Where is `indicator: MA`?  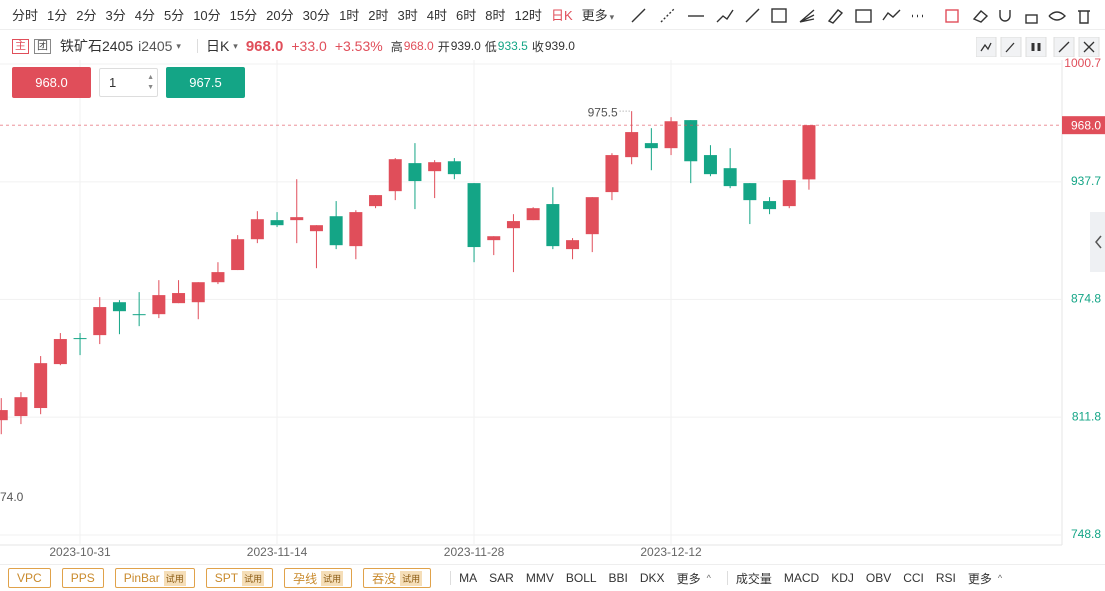
indicator: MA is located at coordinates (468, 578).